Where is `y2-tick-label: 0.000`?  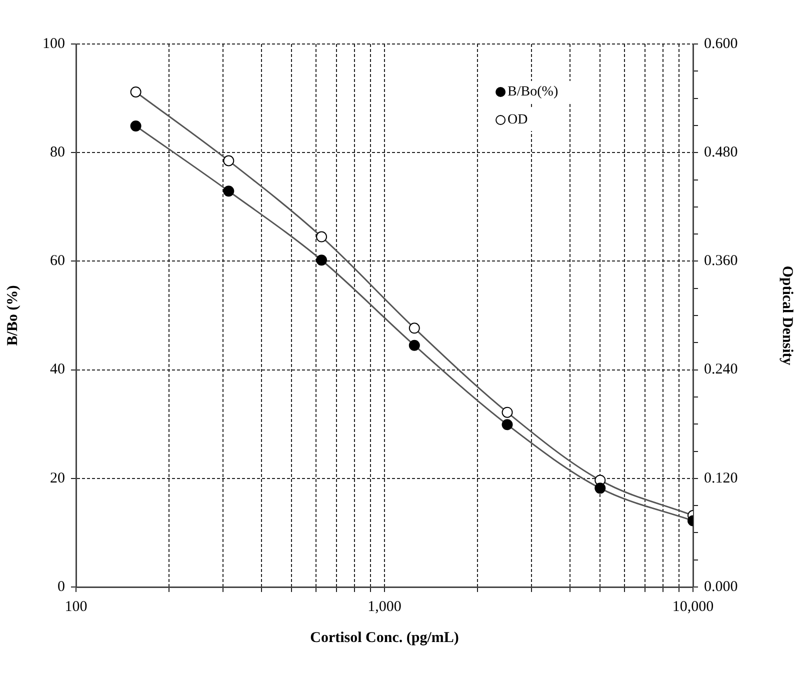 y2-tick-label: 0.000 is located at coordinates (721, 586).